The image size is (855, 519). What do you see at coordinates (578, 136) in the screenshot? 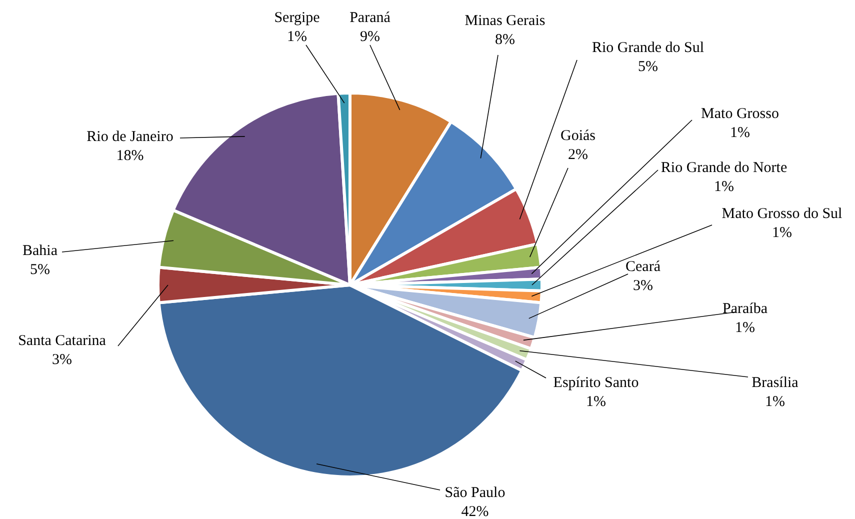
I see `slice-label: Goiás` at bounding box center [578, 136].